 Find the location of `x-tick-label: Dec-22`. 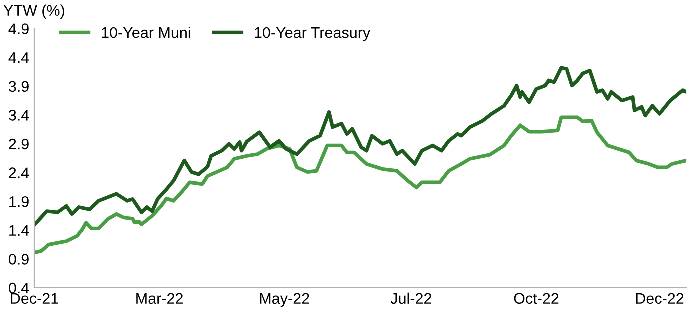

x-tick-label: Dec-22 is located at coordinates (660, 298).